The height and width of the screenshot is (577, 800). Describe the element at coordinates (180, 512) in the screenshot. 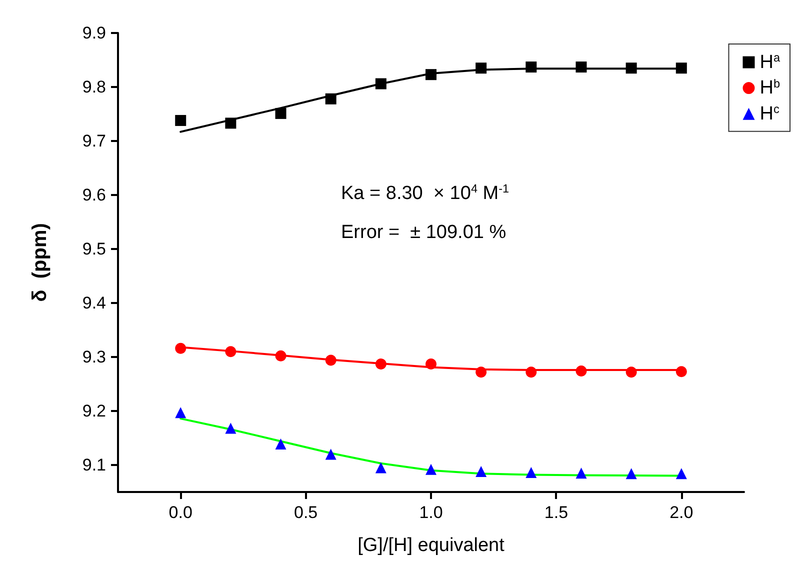

I see `x-tick-label: 0.0` at that location.